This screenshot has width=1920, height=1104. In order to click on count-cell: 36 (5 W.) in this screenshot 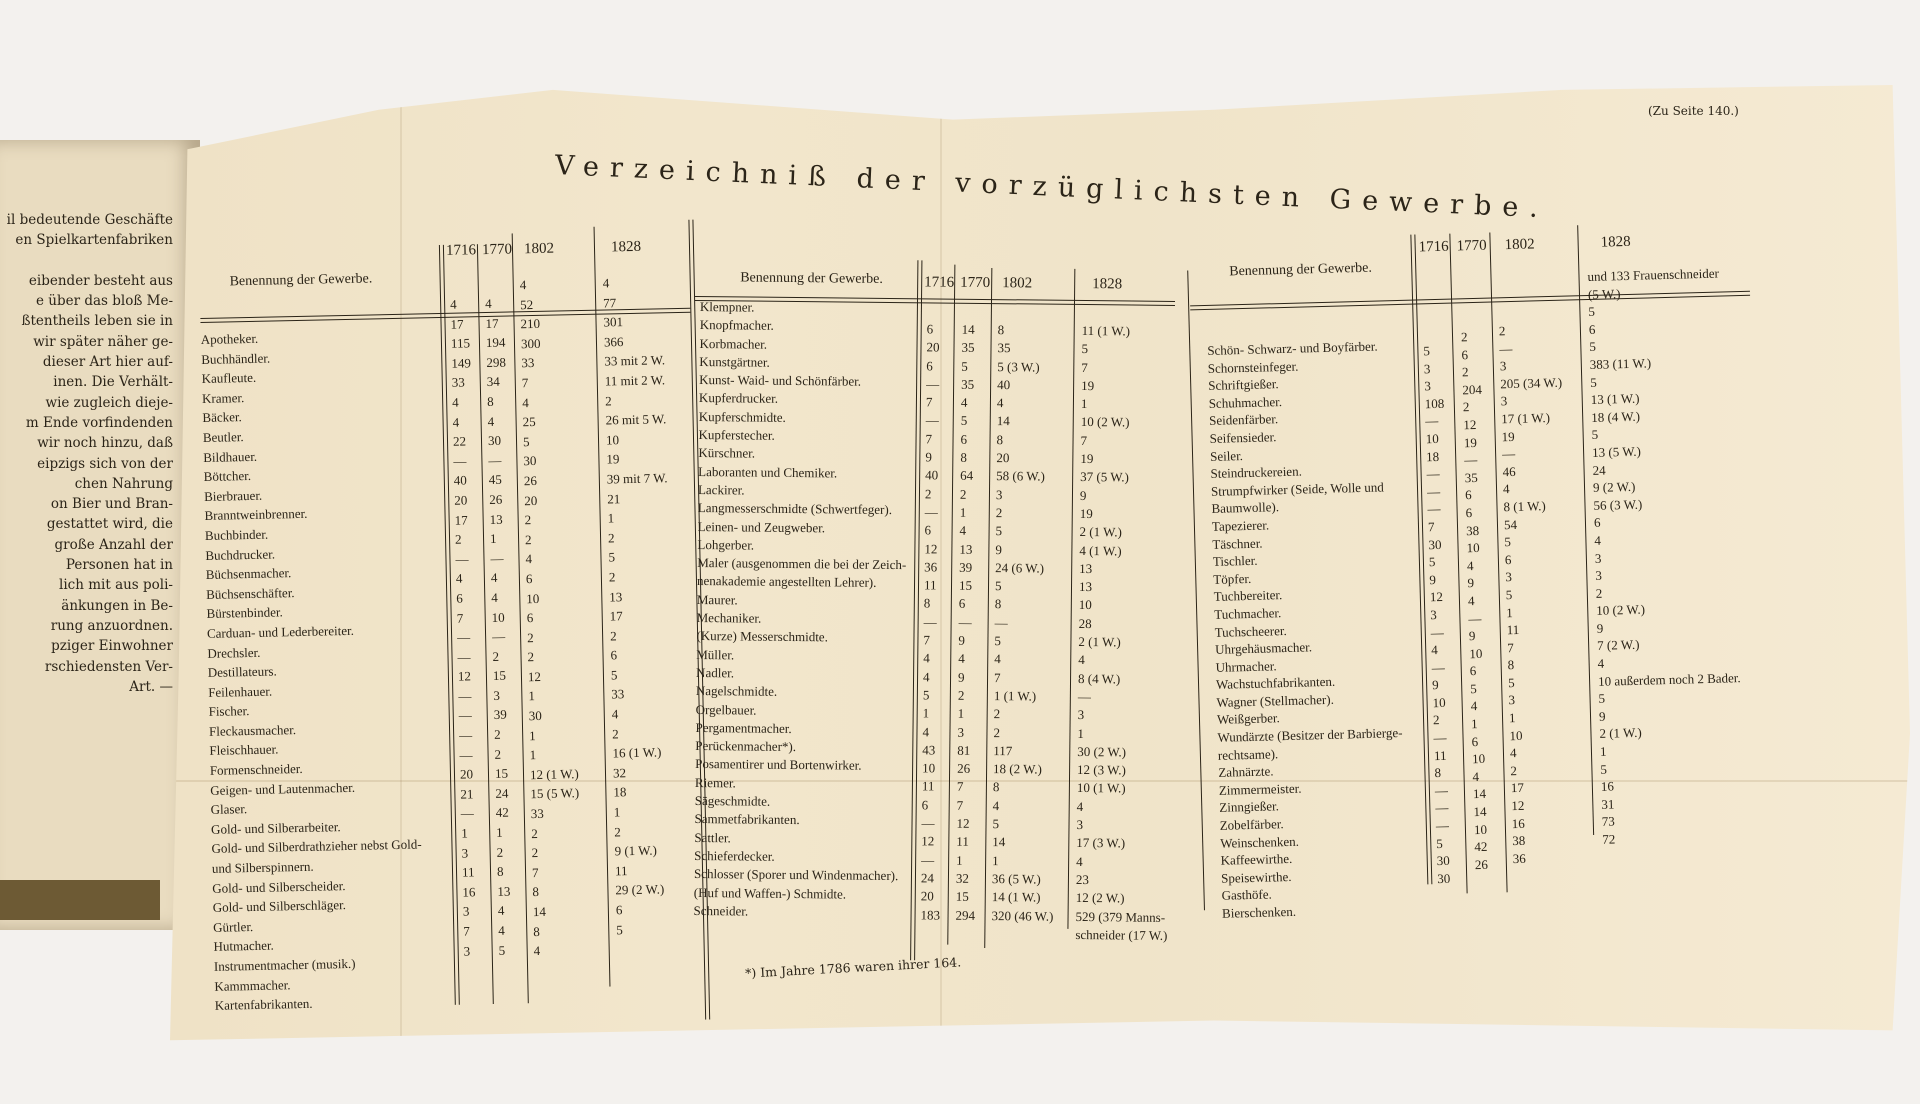, I will do `click(1016, 878)`.